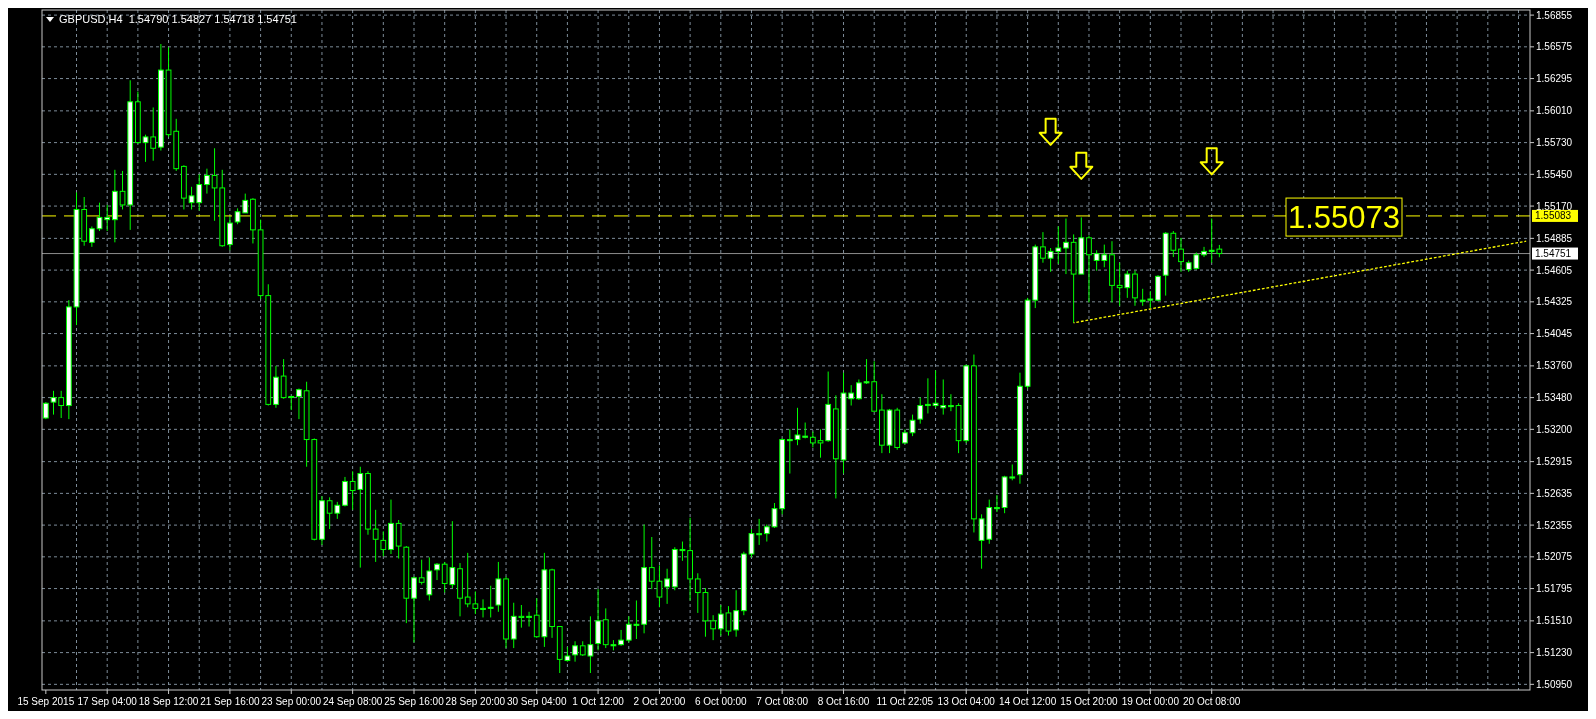  What do you see at coordinates (1553, 216) in the screenshot?
I see `ref-line-label: 1.55083` at bounding box center [1553, 216].